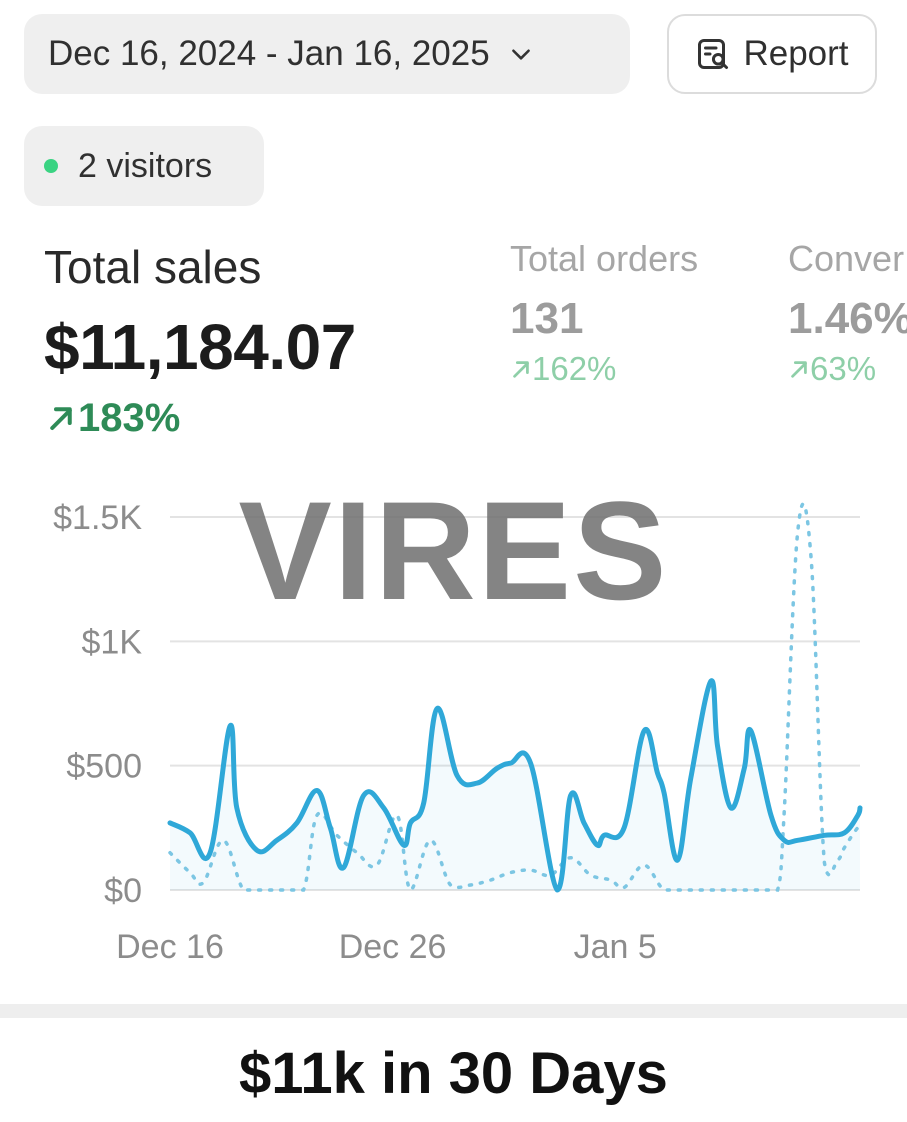 The height and width of the screenshot is (1122, 907). Describe the element at coordinates (453, 1073) in the screenshot. I see `caption-text: $11k in 30 Days` at that location.